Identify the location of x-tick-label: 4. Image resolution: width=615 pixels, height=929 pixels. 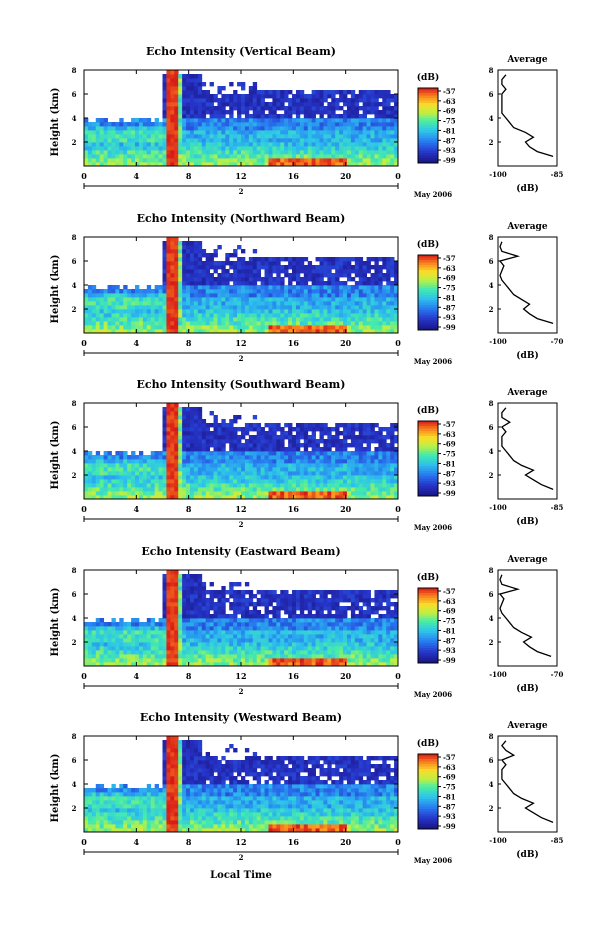
(137, 343).